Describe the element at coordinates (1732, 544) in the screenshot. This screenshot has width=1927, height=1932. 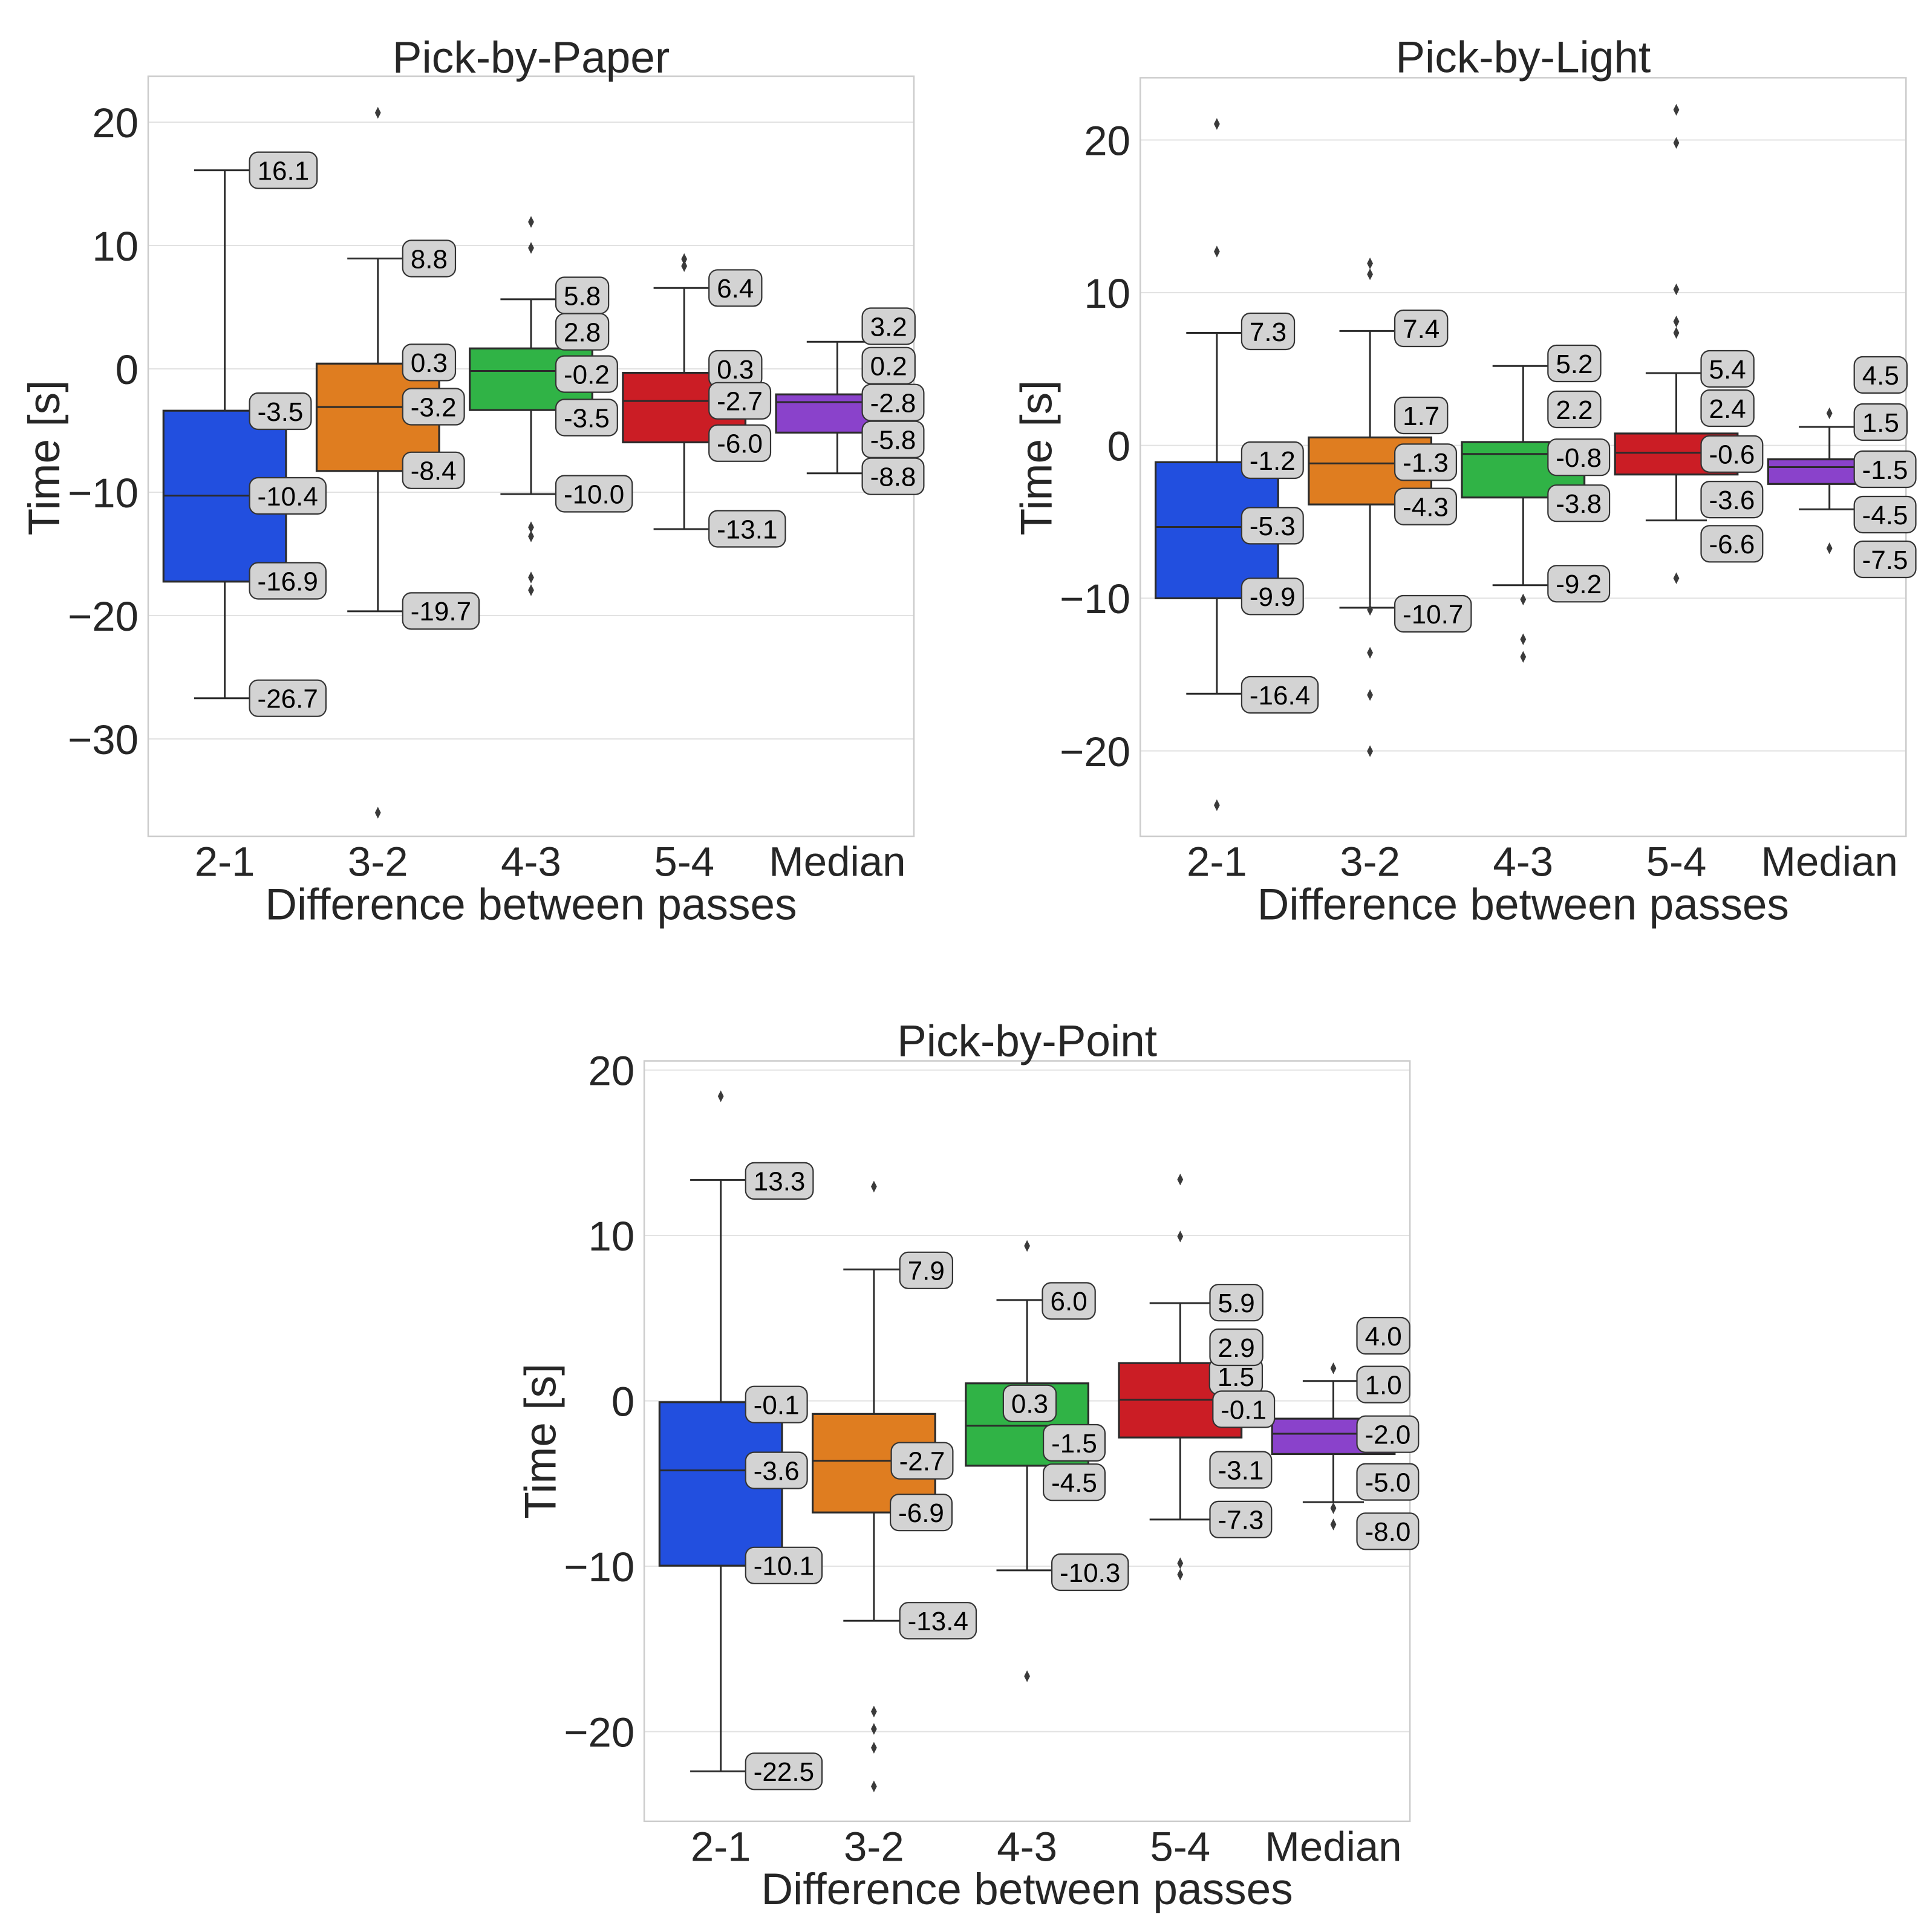
I see `svg-text: -6.6` at that location.